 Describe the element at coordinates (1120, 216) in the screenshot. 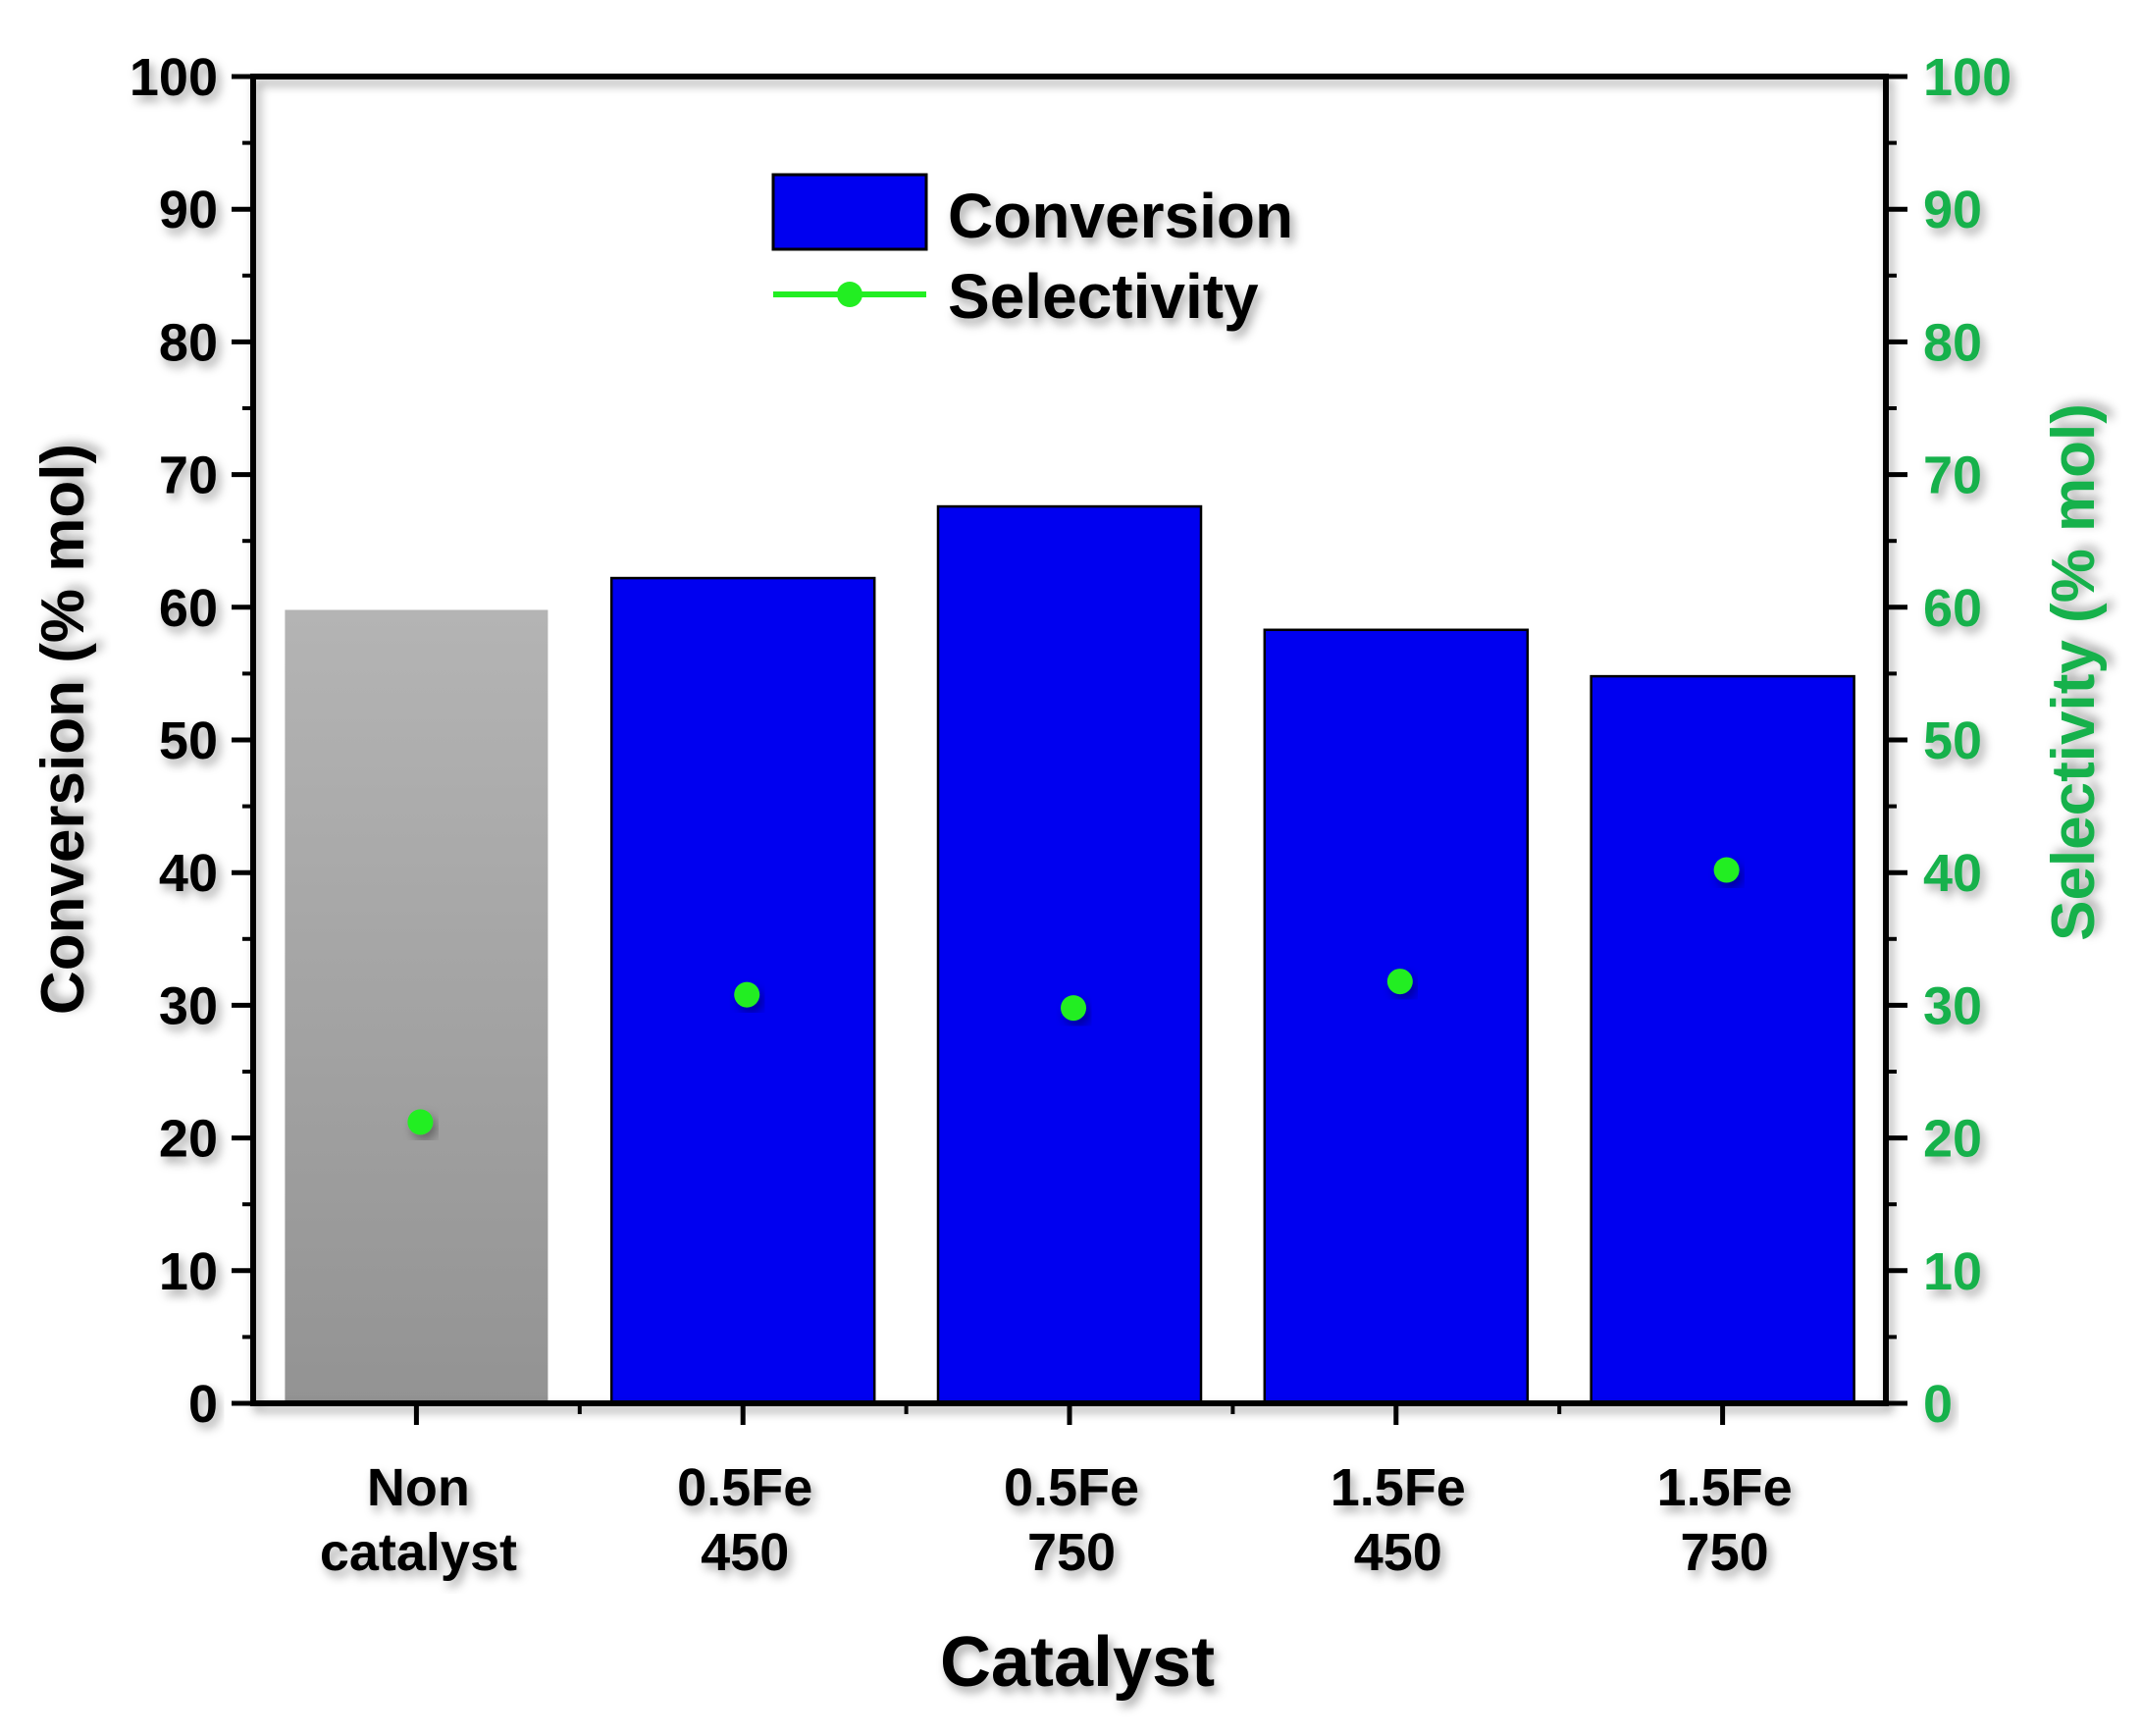

I see `legend-label-conversion: Conversion` at that location.